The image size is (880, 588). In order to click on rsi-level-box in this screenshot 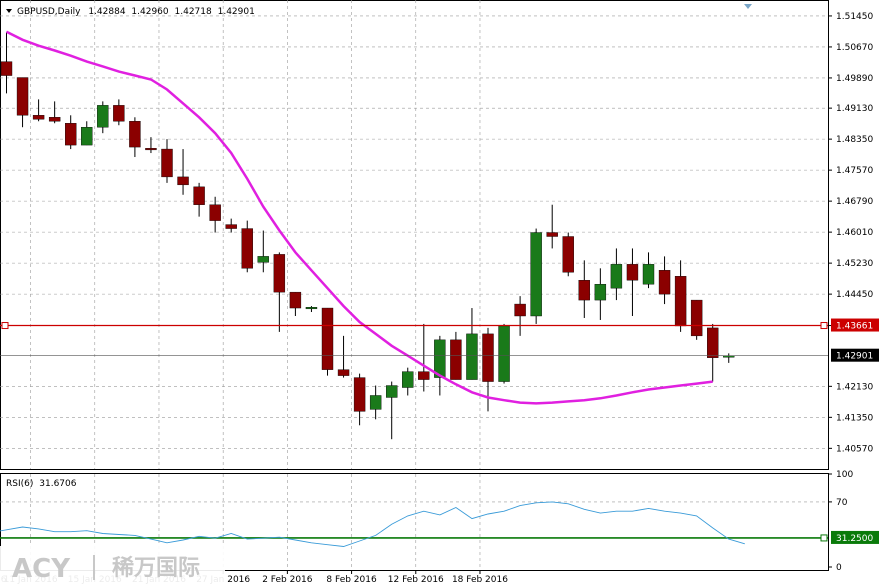, I will do `click(855, 537)`.